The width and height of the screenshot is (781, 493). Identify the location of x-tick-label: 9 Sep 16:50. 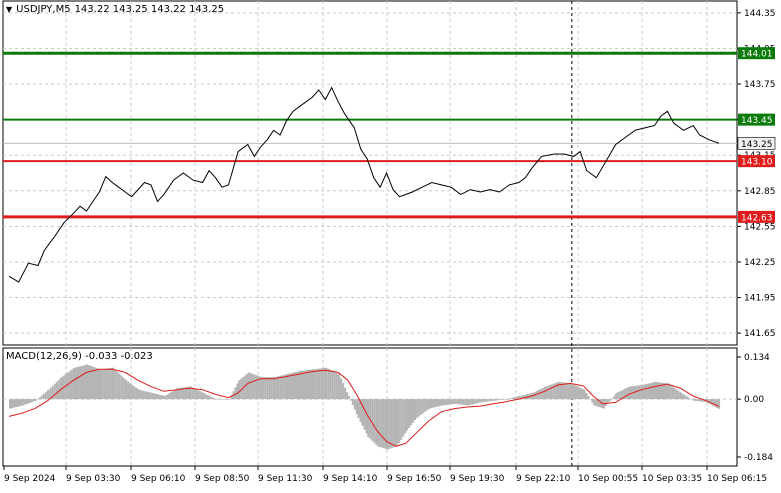
(414, 479).